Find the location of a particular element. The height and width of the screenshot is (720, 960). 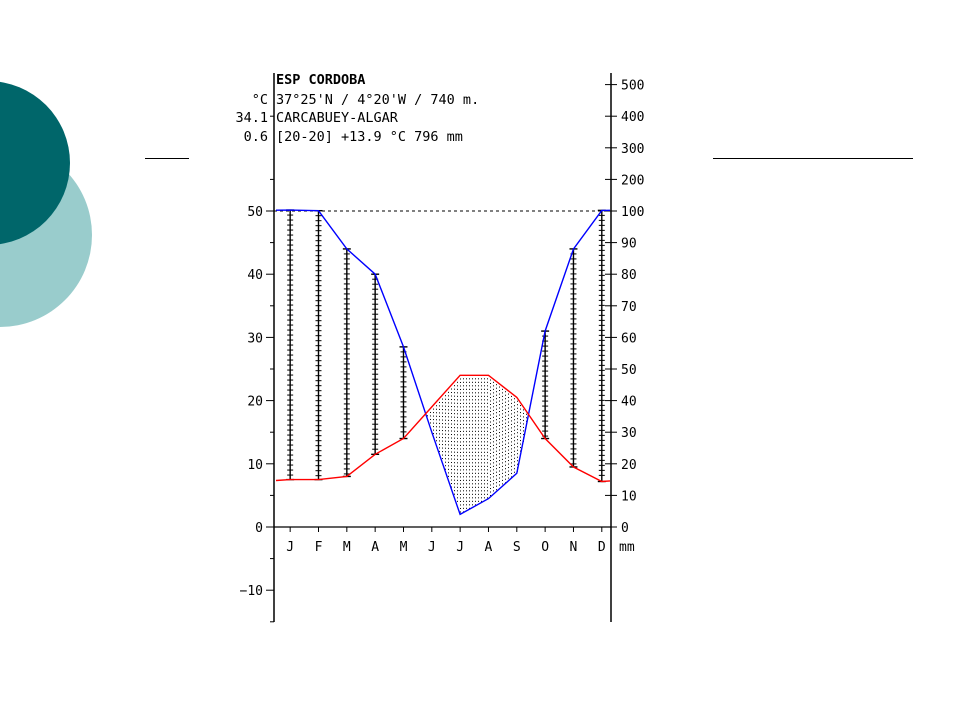

month-label: A is located at coordinates (489, 547).